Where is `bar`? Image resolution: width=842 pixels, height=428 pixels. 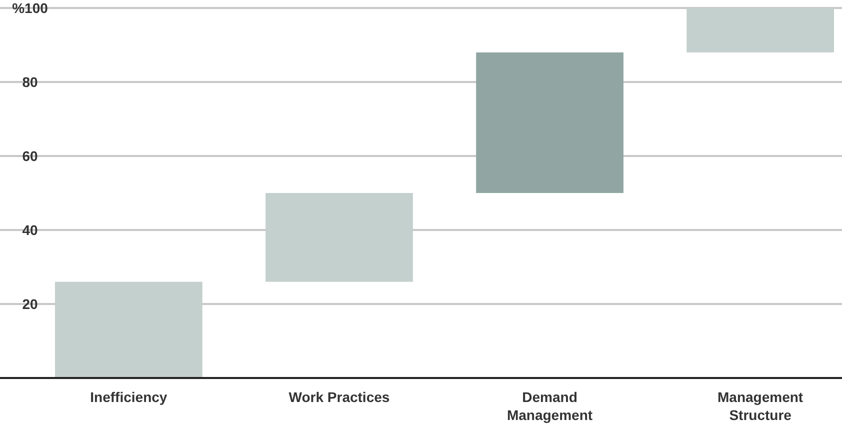
bar is located at coordinates (550, 122).